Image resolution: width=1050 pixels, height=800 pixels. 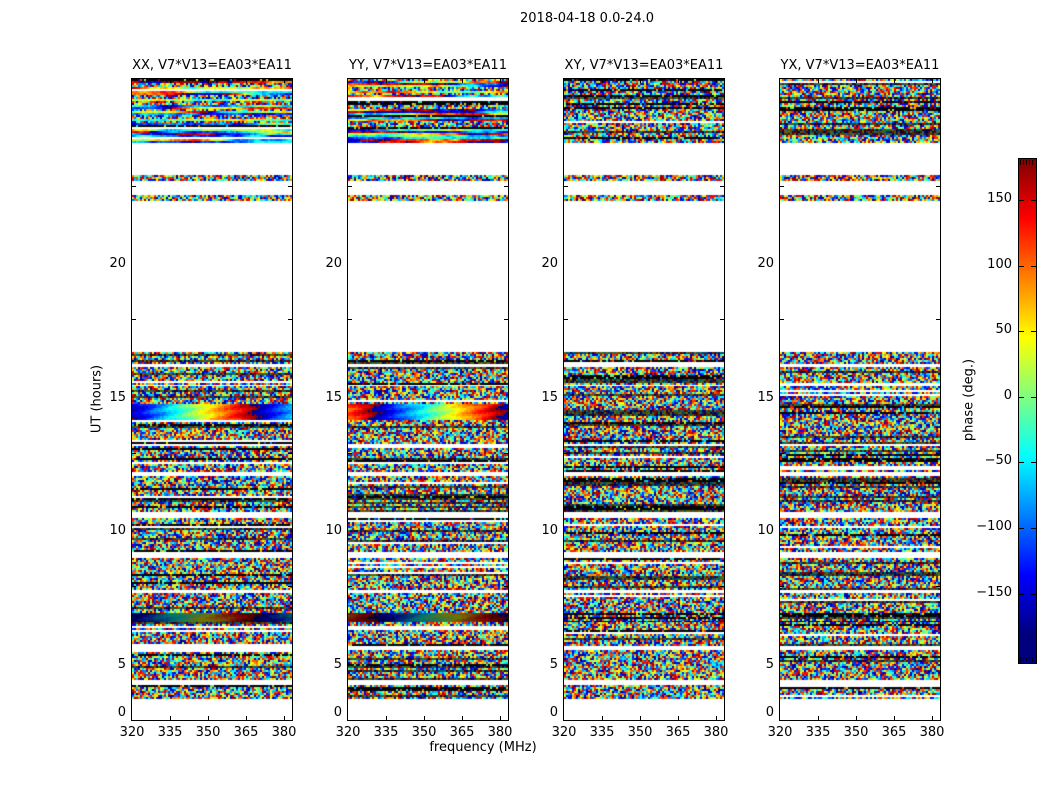 I want to click on colorbar-tick-label: 100, so click(x=999, y=264).